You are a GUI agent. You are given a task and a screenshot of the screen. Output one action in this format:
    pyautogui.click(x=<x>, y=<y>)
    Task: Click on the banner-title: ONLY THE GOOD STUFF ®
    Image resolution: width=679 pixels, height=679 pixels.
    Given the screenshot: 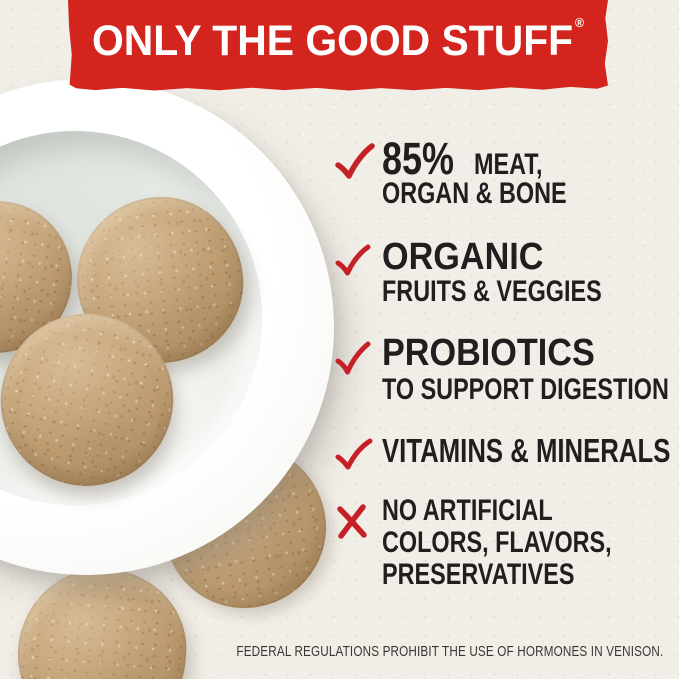 What is the action you would take?
    pyautogui.click(x=338, y=40)
    